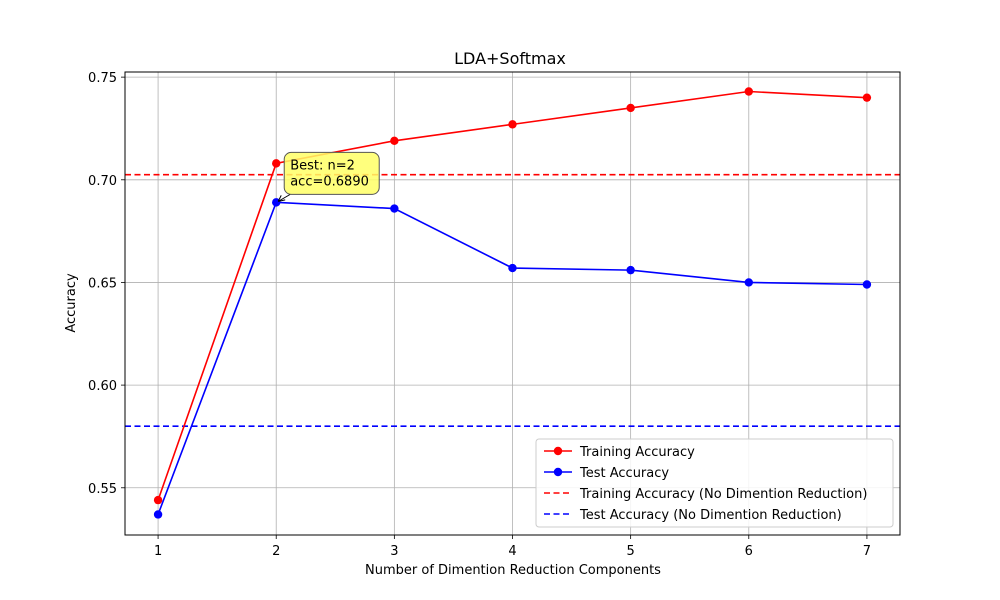 The image size is (1000, 600). I want to click on x-tick-label: 4, so click(512, 551).